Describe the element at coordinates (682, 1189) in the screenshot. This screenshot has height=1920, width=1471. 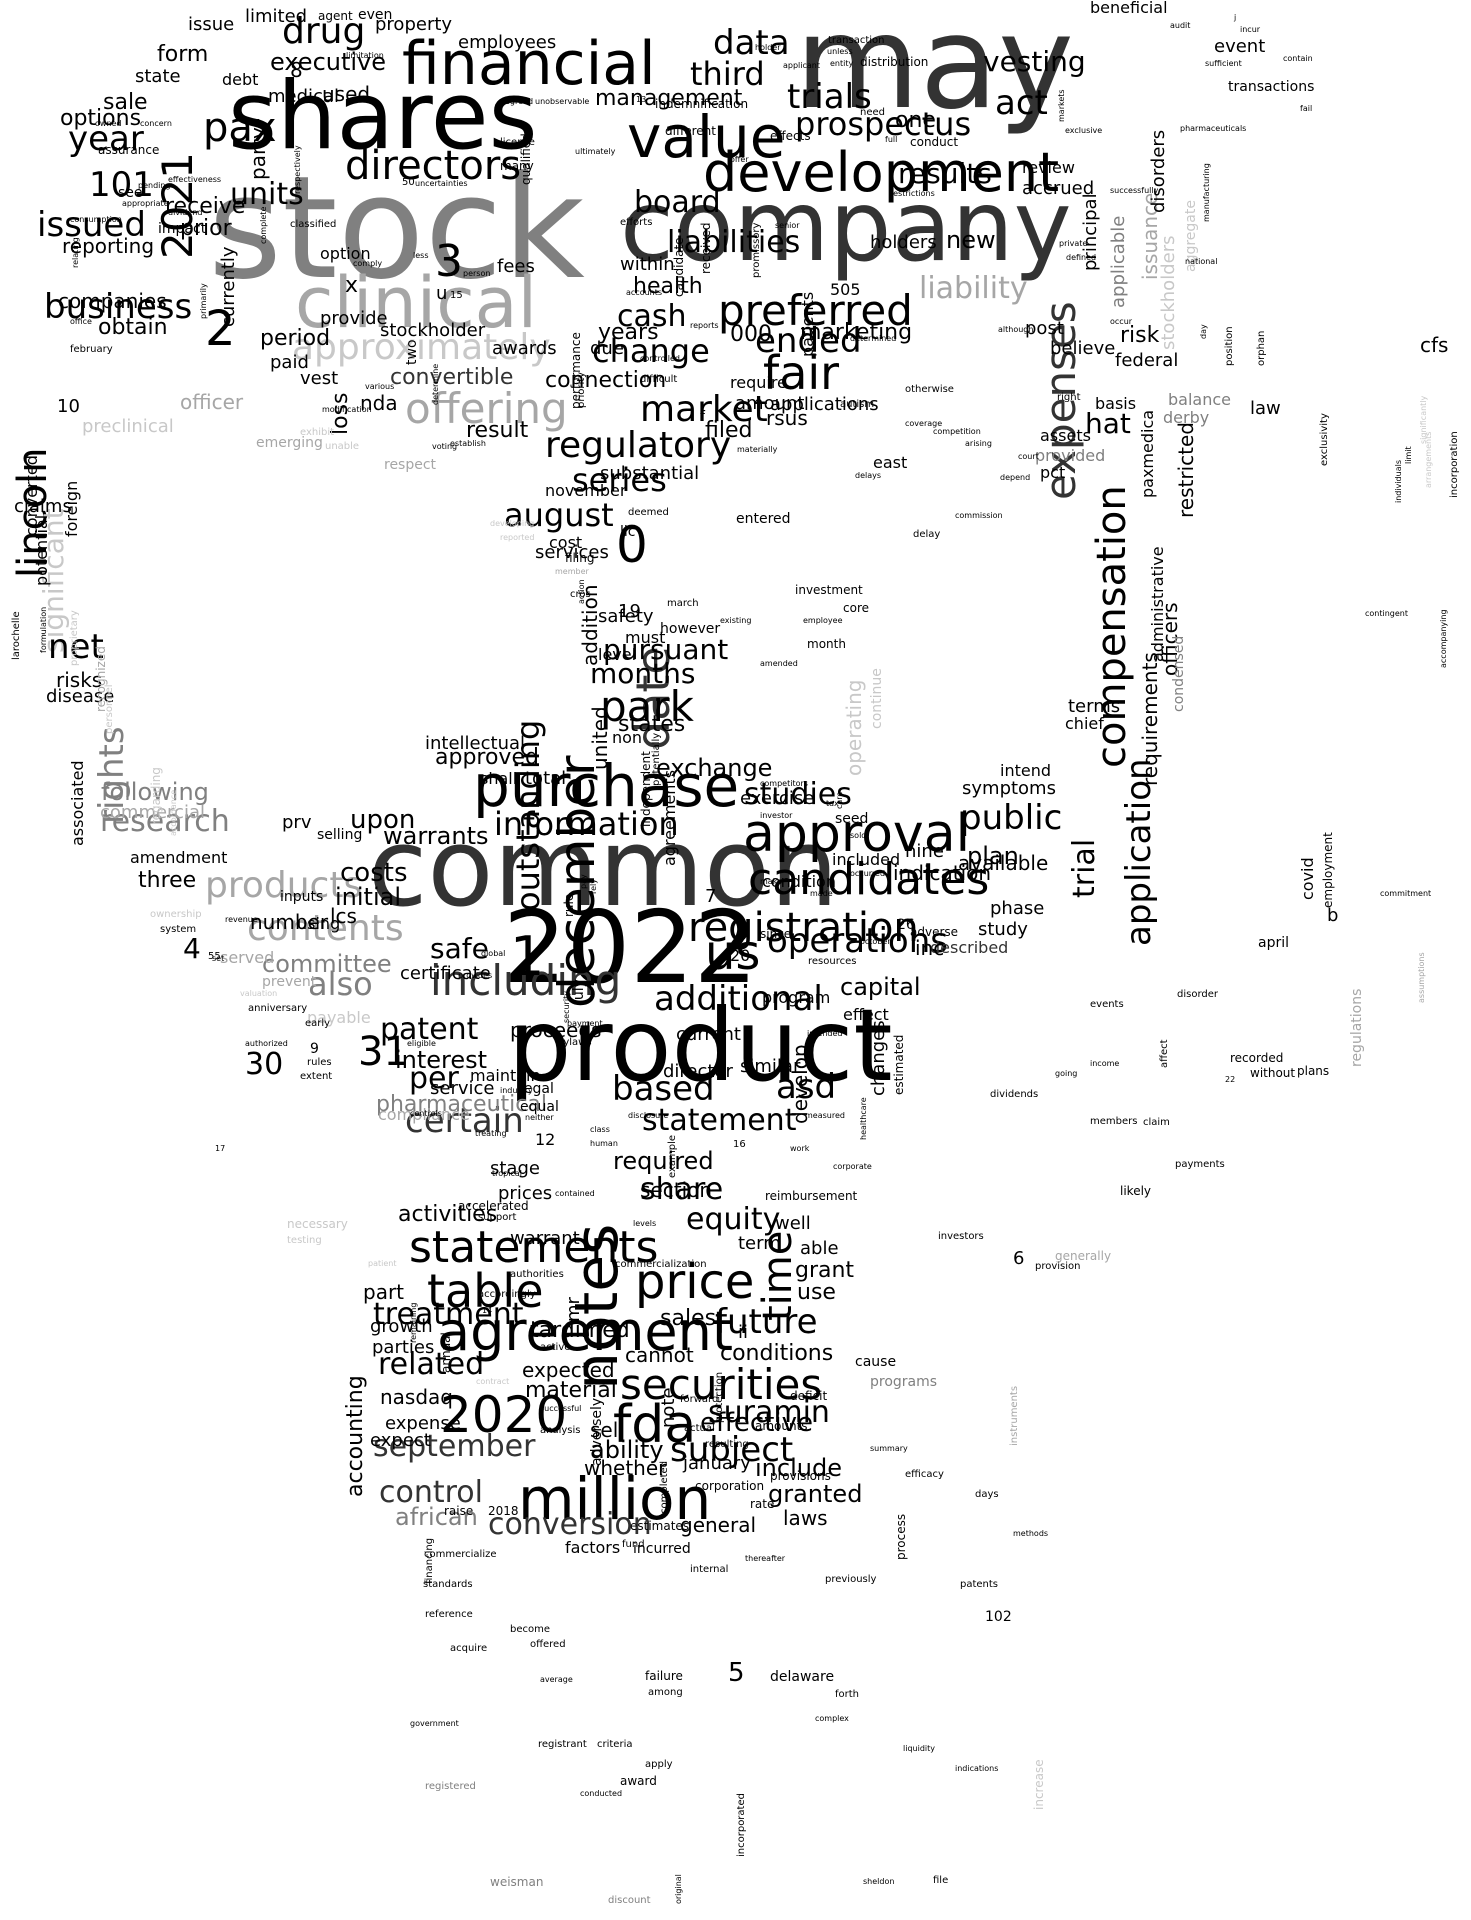
I see `cloud-word: share` at that location.